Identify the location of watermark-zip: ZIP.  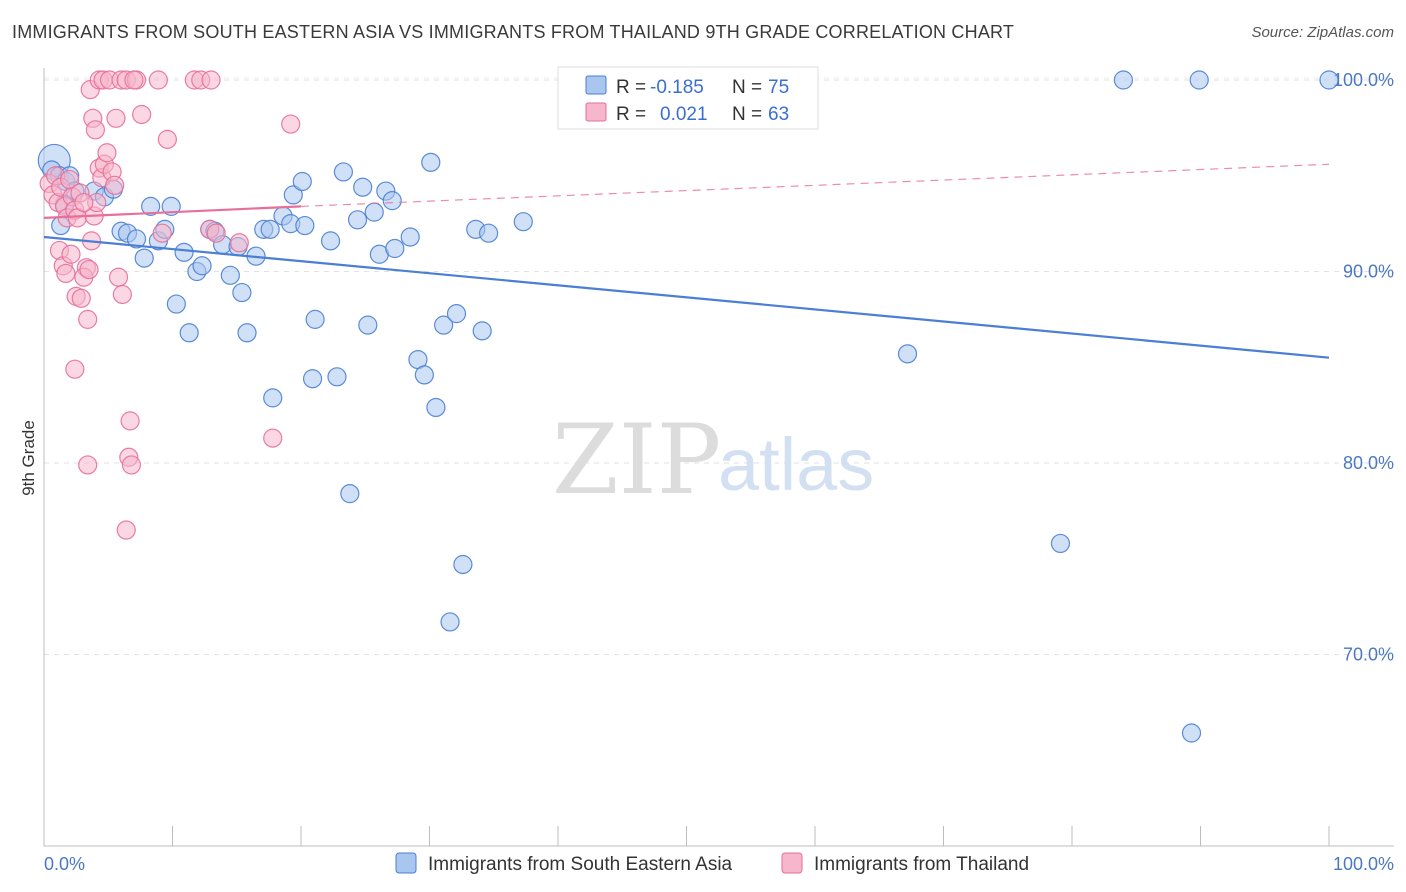
(636, 460).